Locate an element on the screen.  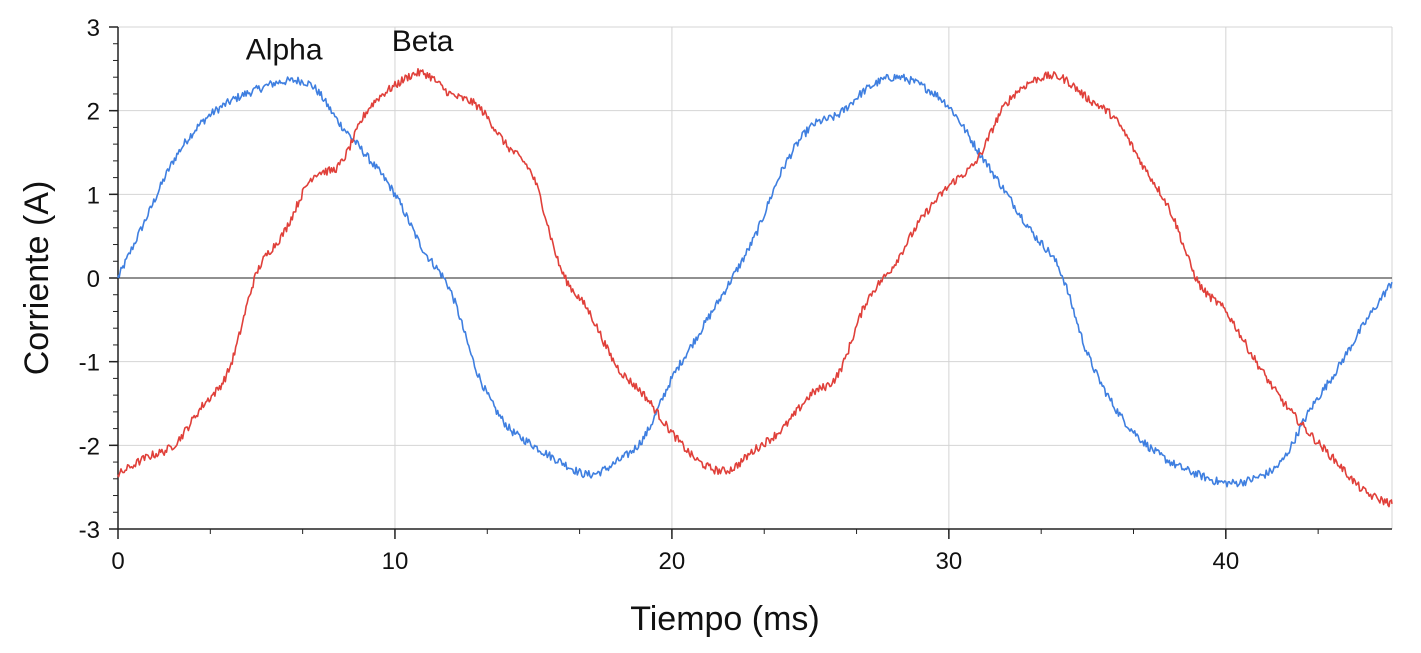
y-tick-label-4: 1 is located at coordinates (93, 195).